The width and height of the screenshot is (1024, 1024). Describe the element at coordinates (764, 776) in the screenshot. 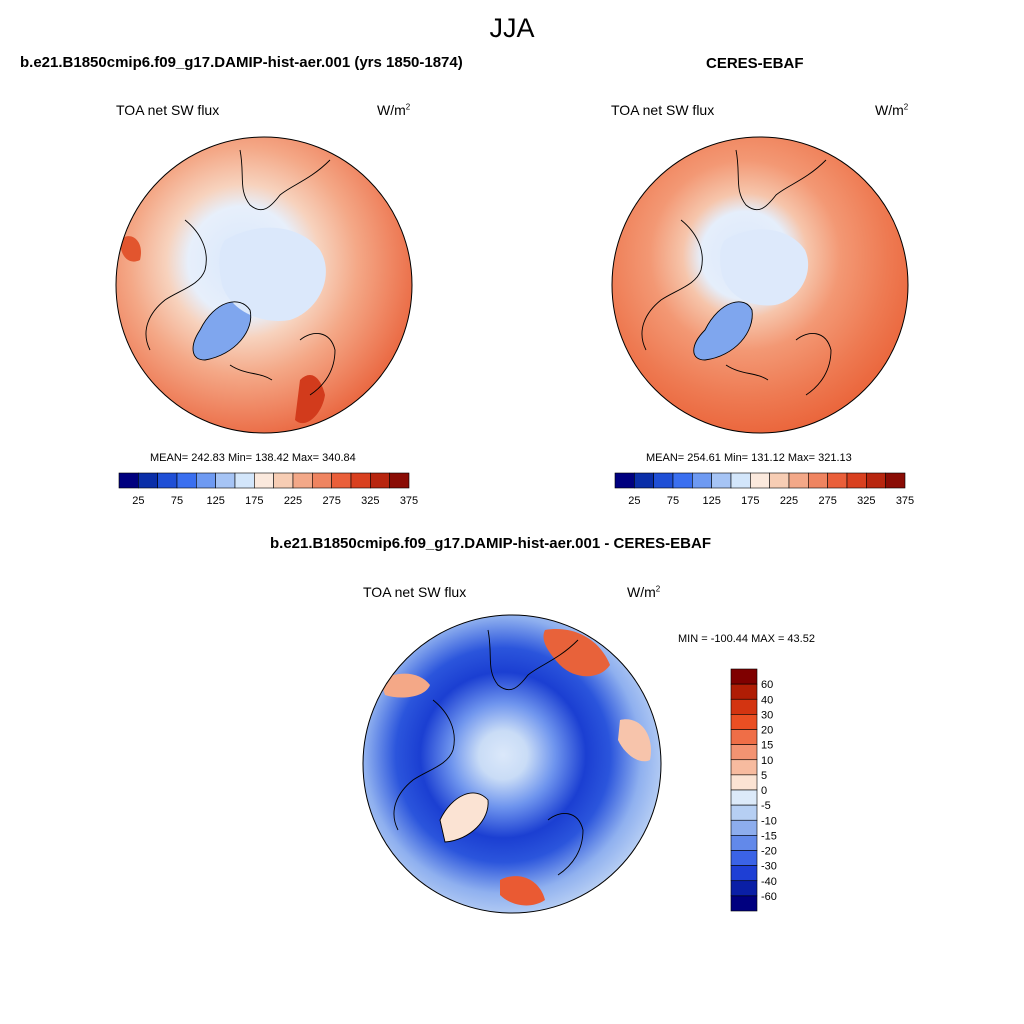

I see `colorbar-tick-label: 5` at that location.